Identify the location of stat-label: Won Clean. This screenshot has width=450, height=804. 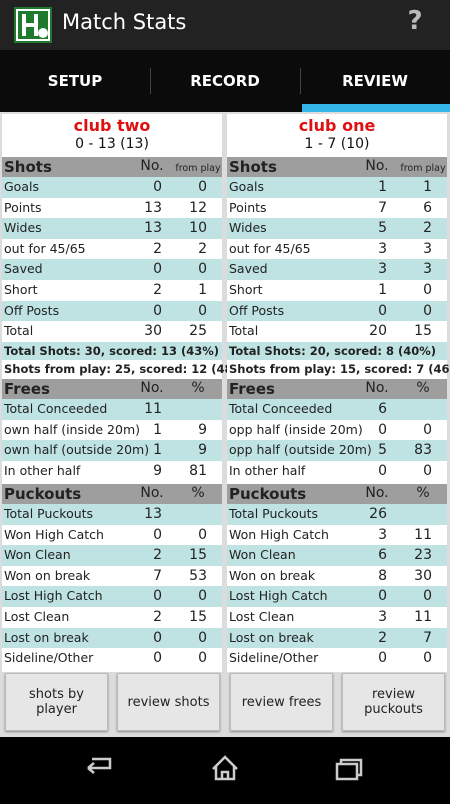
(262, 555).